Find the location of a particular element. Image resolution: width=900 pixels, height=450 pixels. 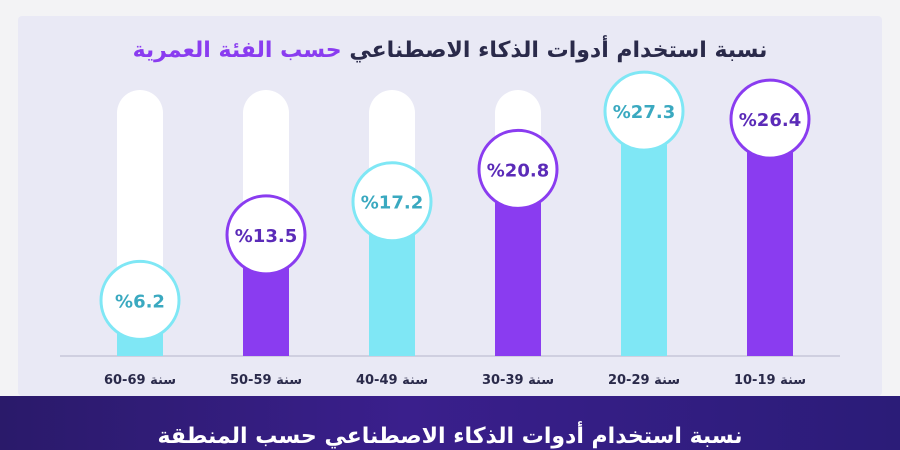

chart-title-highlight: حسب الفئة العمرية is located at coordinates (237, 50).